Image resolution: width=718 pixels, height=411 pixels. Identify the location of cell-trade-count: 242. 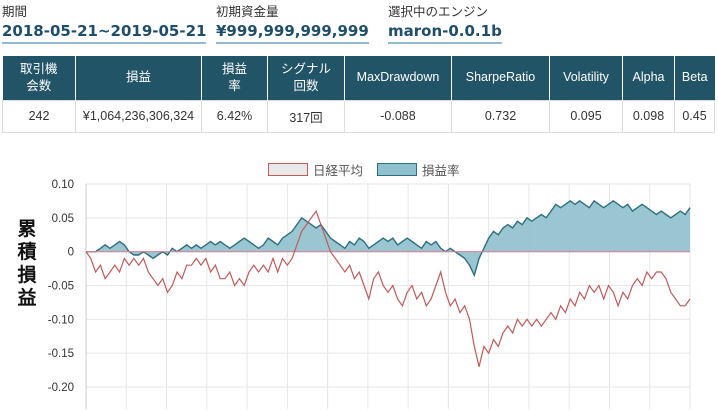
(39, 116).